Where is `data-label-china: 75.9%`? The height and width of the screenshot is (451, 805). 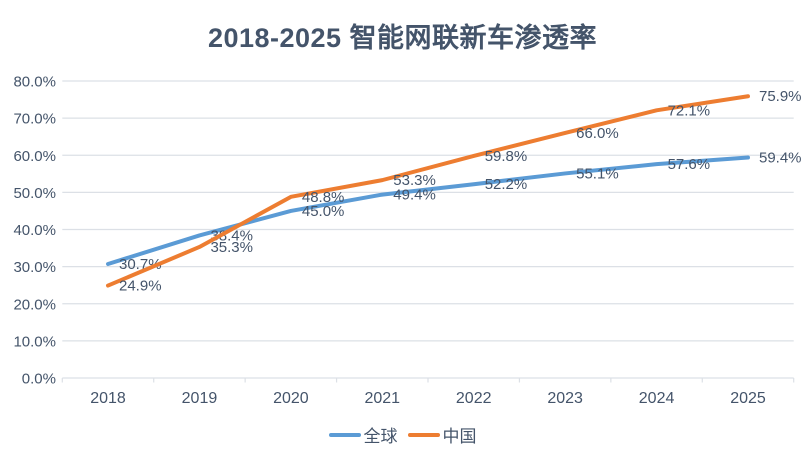
data-label-china: 75.9% is located at coordinates (780, 96).